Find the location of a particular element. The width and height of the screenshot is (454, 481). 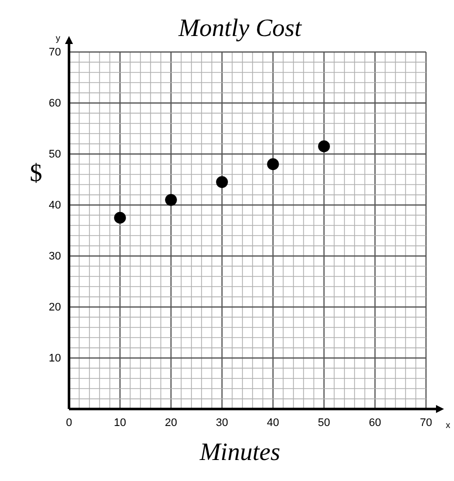

text: x is located at coordinates (448, 425).